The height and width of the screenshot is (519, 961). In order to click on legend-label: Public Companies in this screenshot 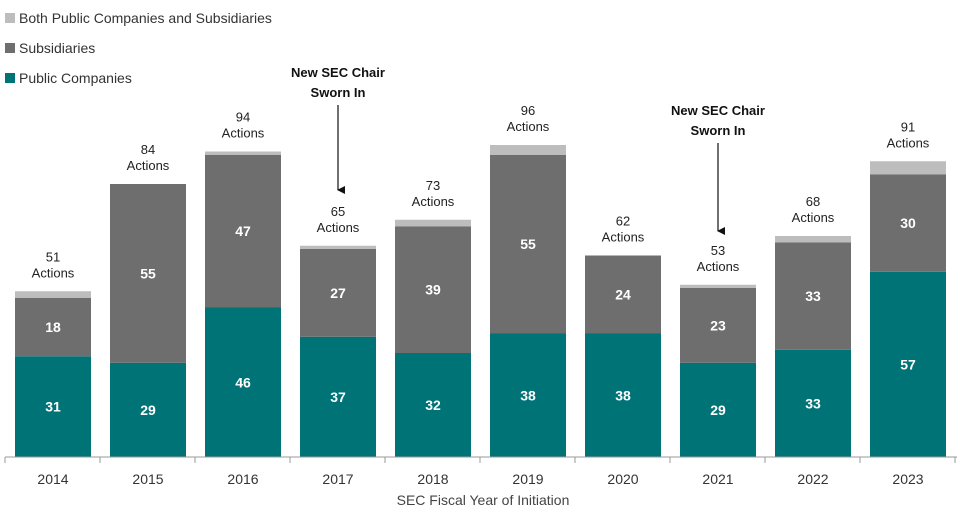, I will do `click(75, 78)`.